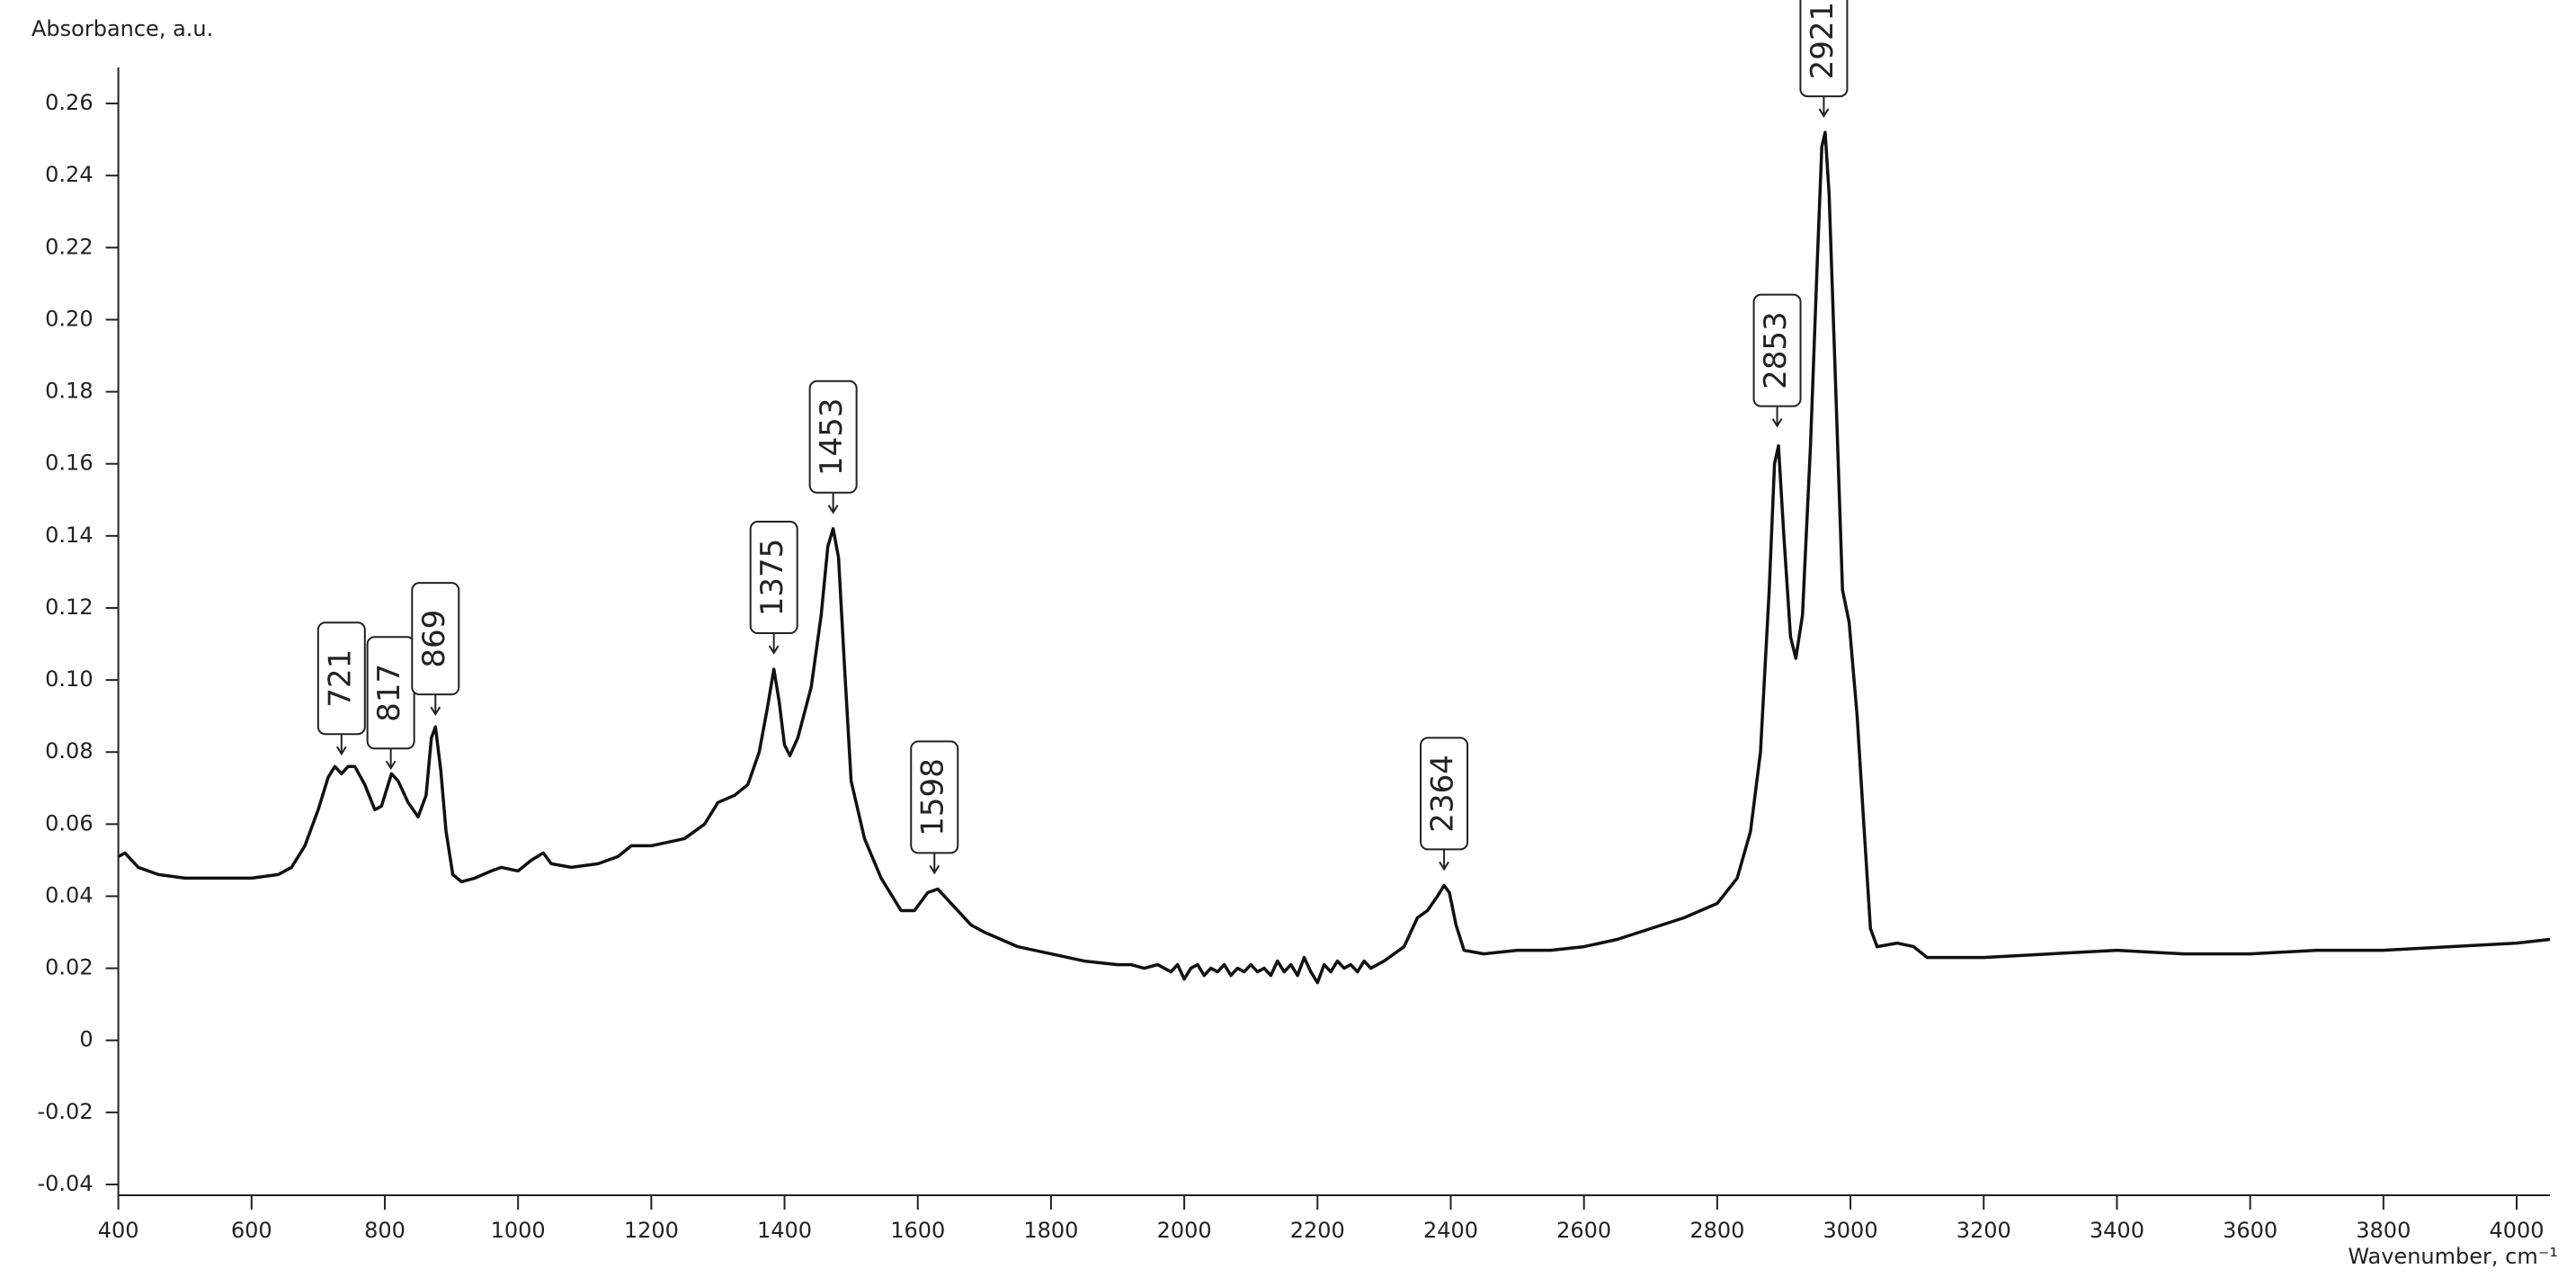 This screenshot has width=2576, height=1287. What do you see at coordinates (519, 1230) in the screenshot?
I see `x-tick-label: 1000` at bounding box center [519, 1230].